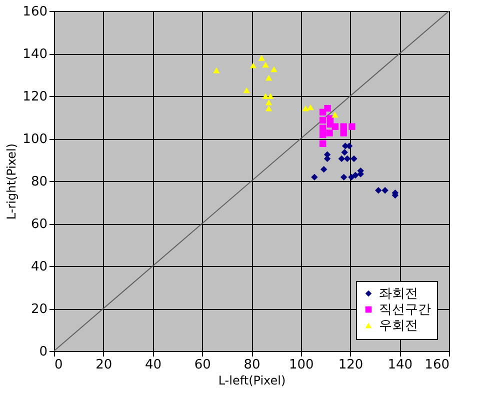 Image resolution: width=495 pixels, height=411 pixels. Describe the element at coordinates (252, 365) in the screenshot. I see `x-tick-label: 80` at that location.